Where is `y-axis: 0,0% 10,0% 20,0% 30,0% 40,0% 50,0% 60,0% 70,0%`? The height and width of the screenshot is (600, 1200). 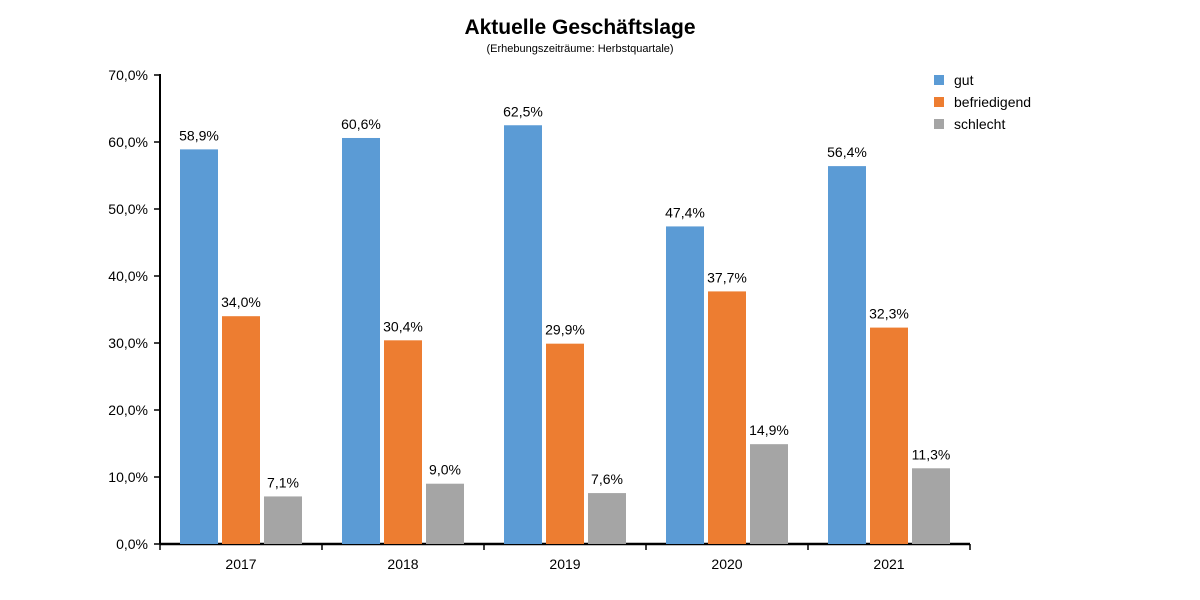
y-axis: 0,0% 10,0% 20,0% 30,0% 40,0% 50,0% 60,0% 70,0% is located at coordinates (134, 309).